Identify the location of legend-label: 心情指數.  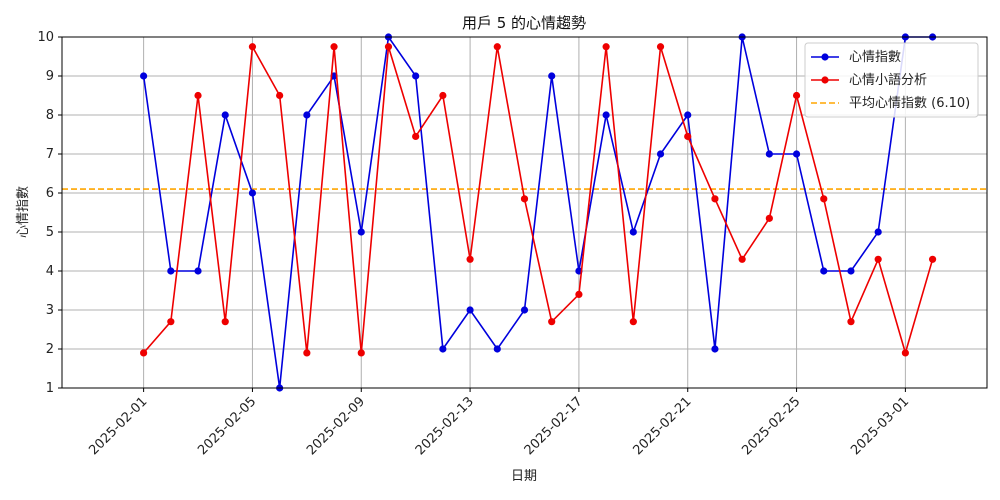
(875, 57).